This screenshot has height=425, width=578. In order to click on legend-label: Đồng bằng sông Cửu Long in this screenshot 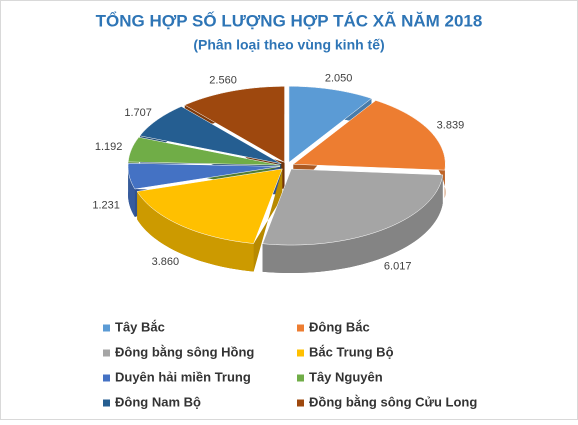, I will do `click(393, 401)`.